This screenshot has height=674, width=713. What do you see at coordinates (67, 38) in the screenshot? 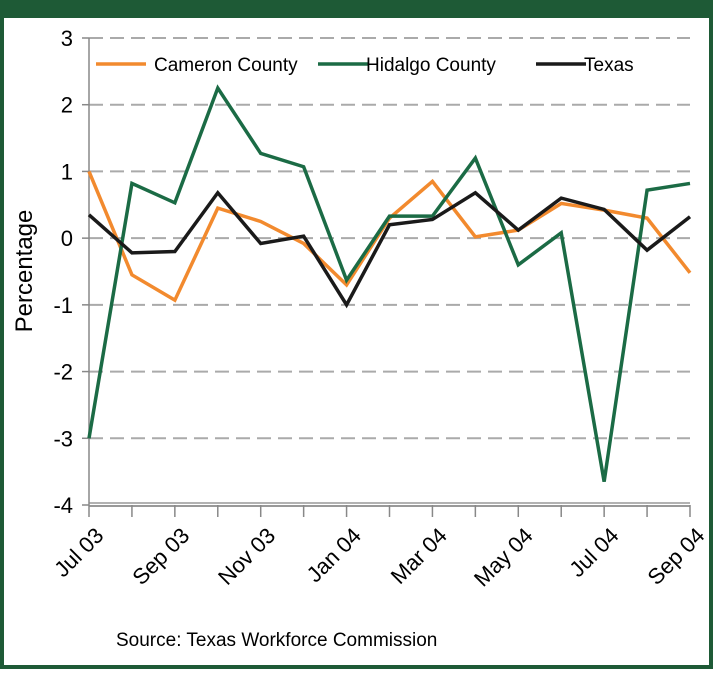
I see `y-tick-label: 3` at bounding box center [67, 38].